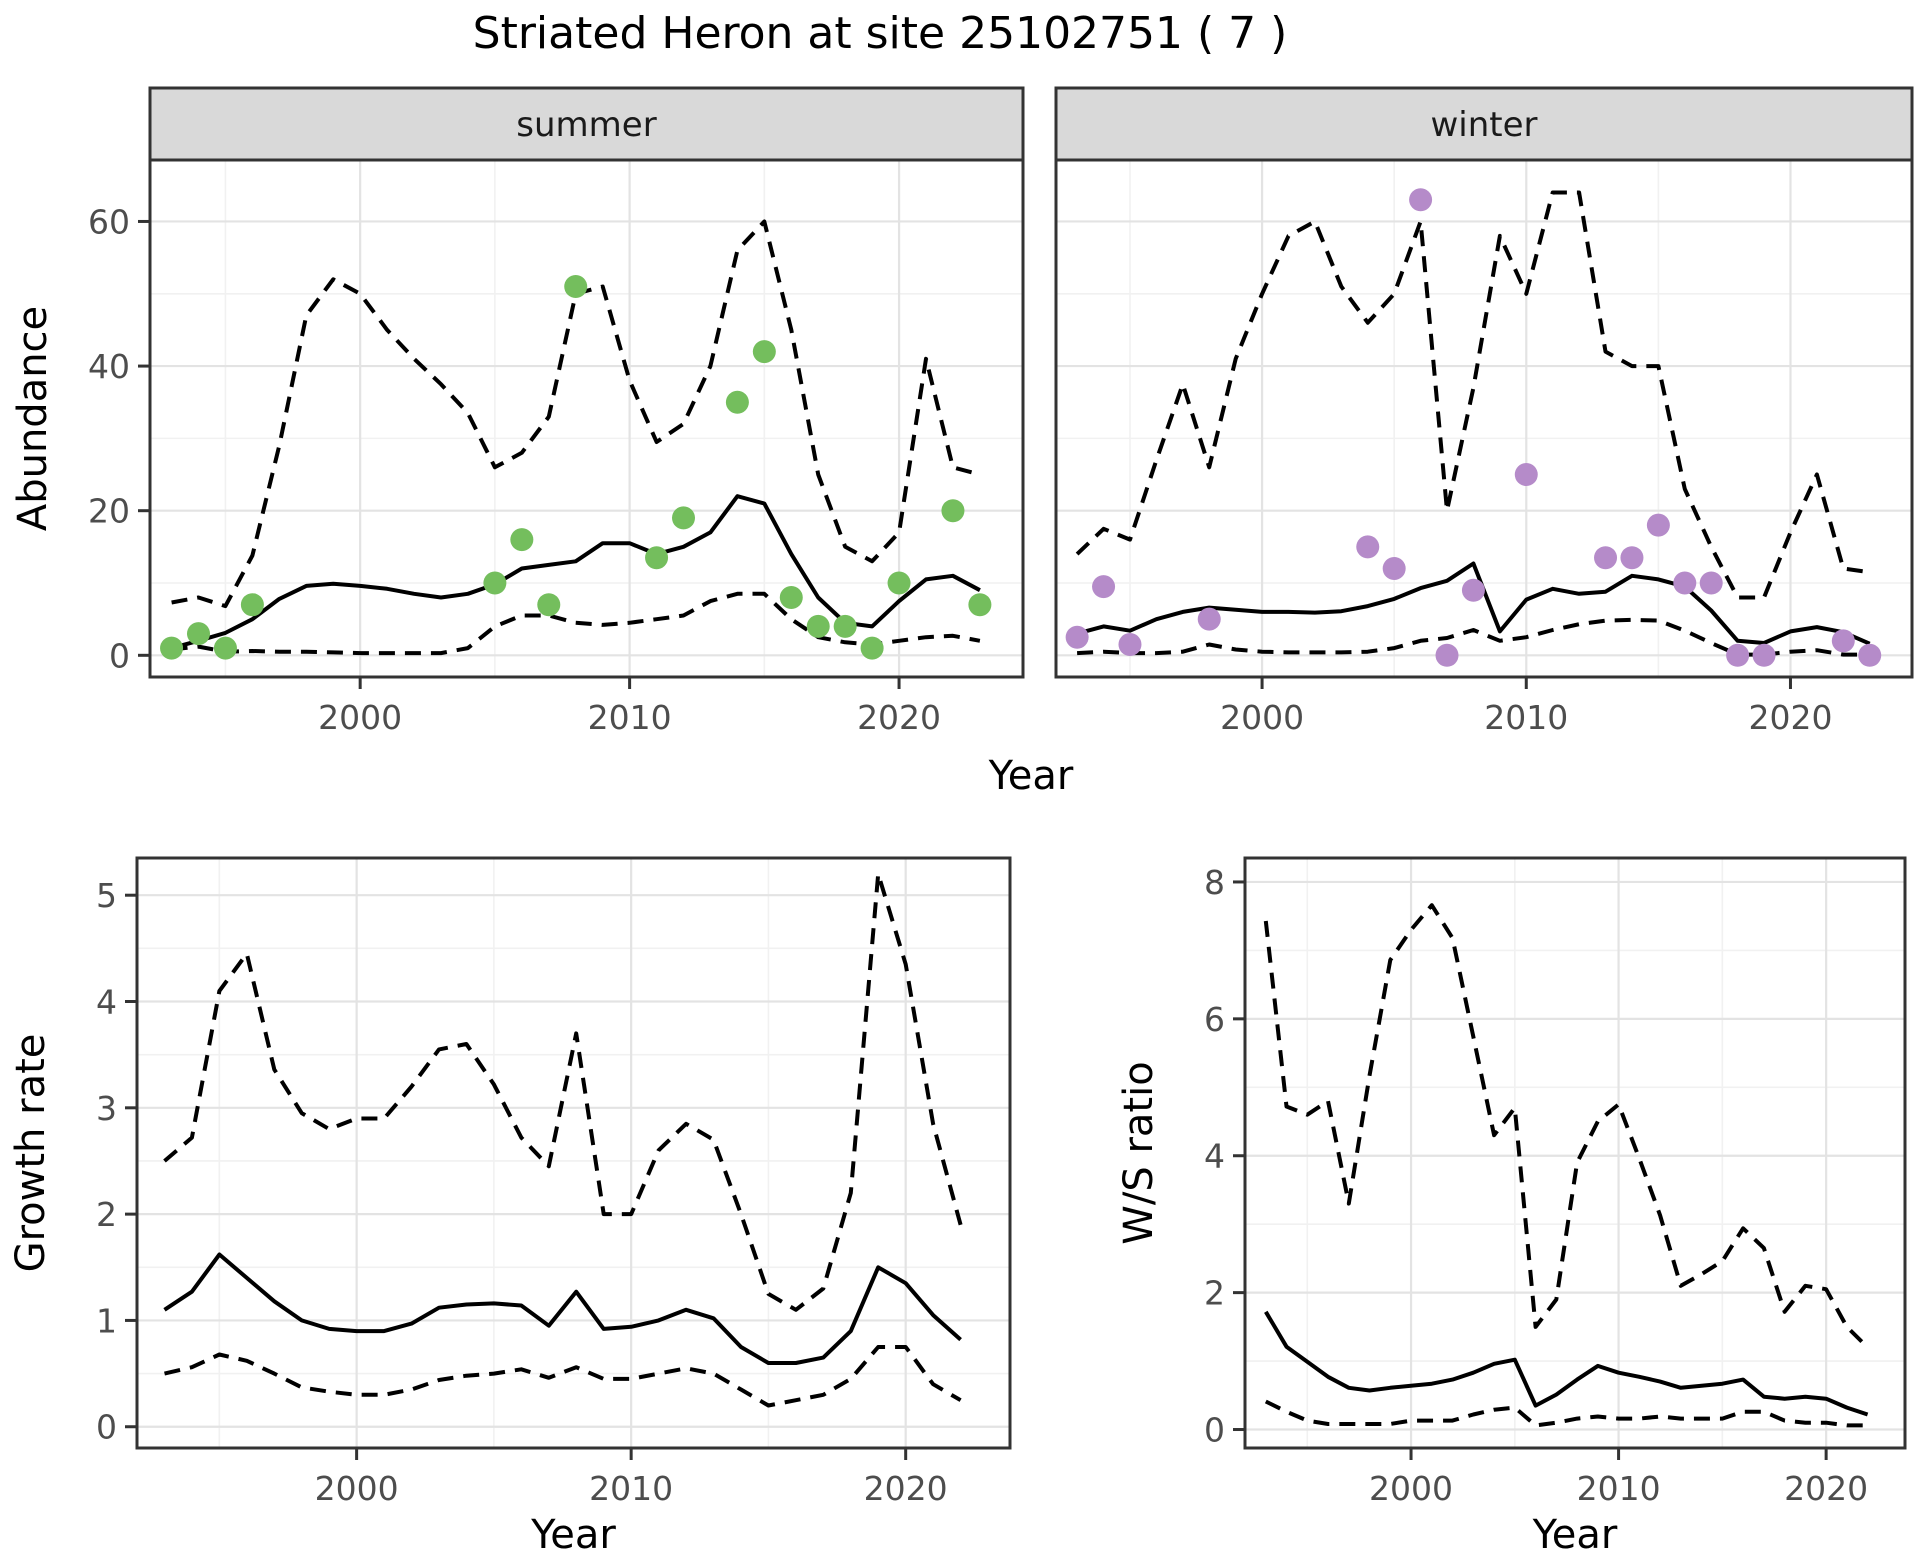 This screenshot has height=1560, width=1920. I want to click on y-tick-label: 3, so click(106, 1108).